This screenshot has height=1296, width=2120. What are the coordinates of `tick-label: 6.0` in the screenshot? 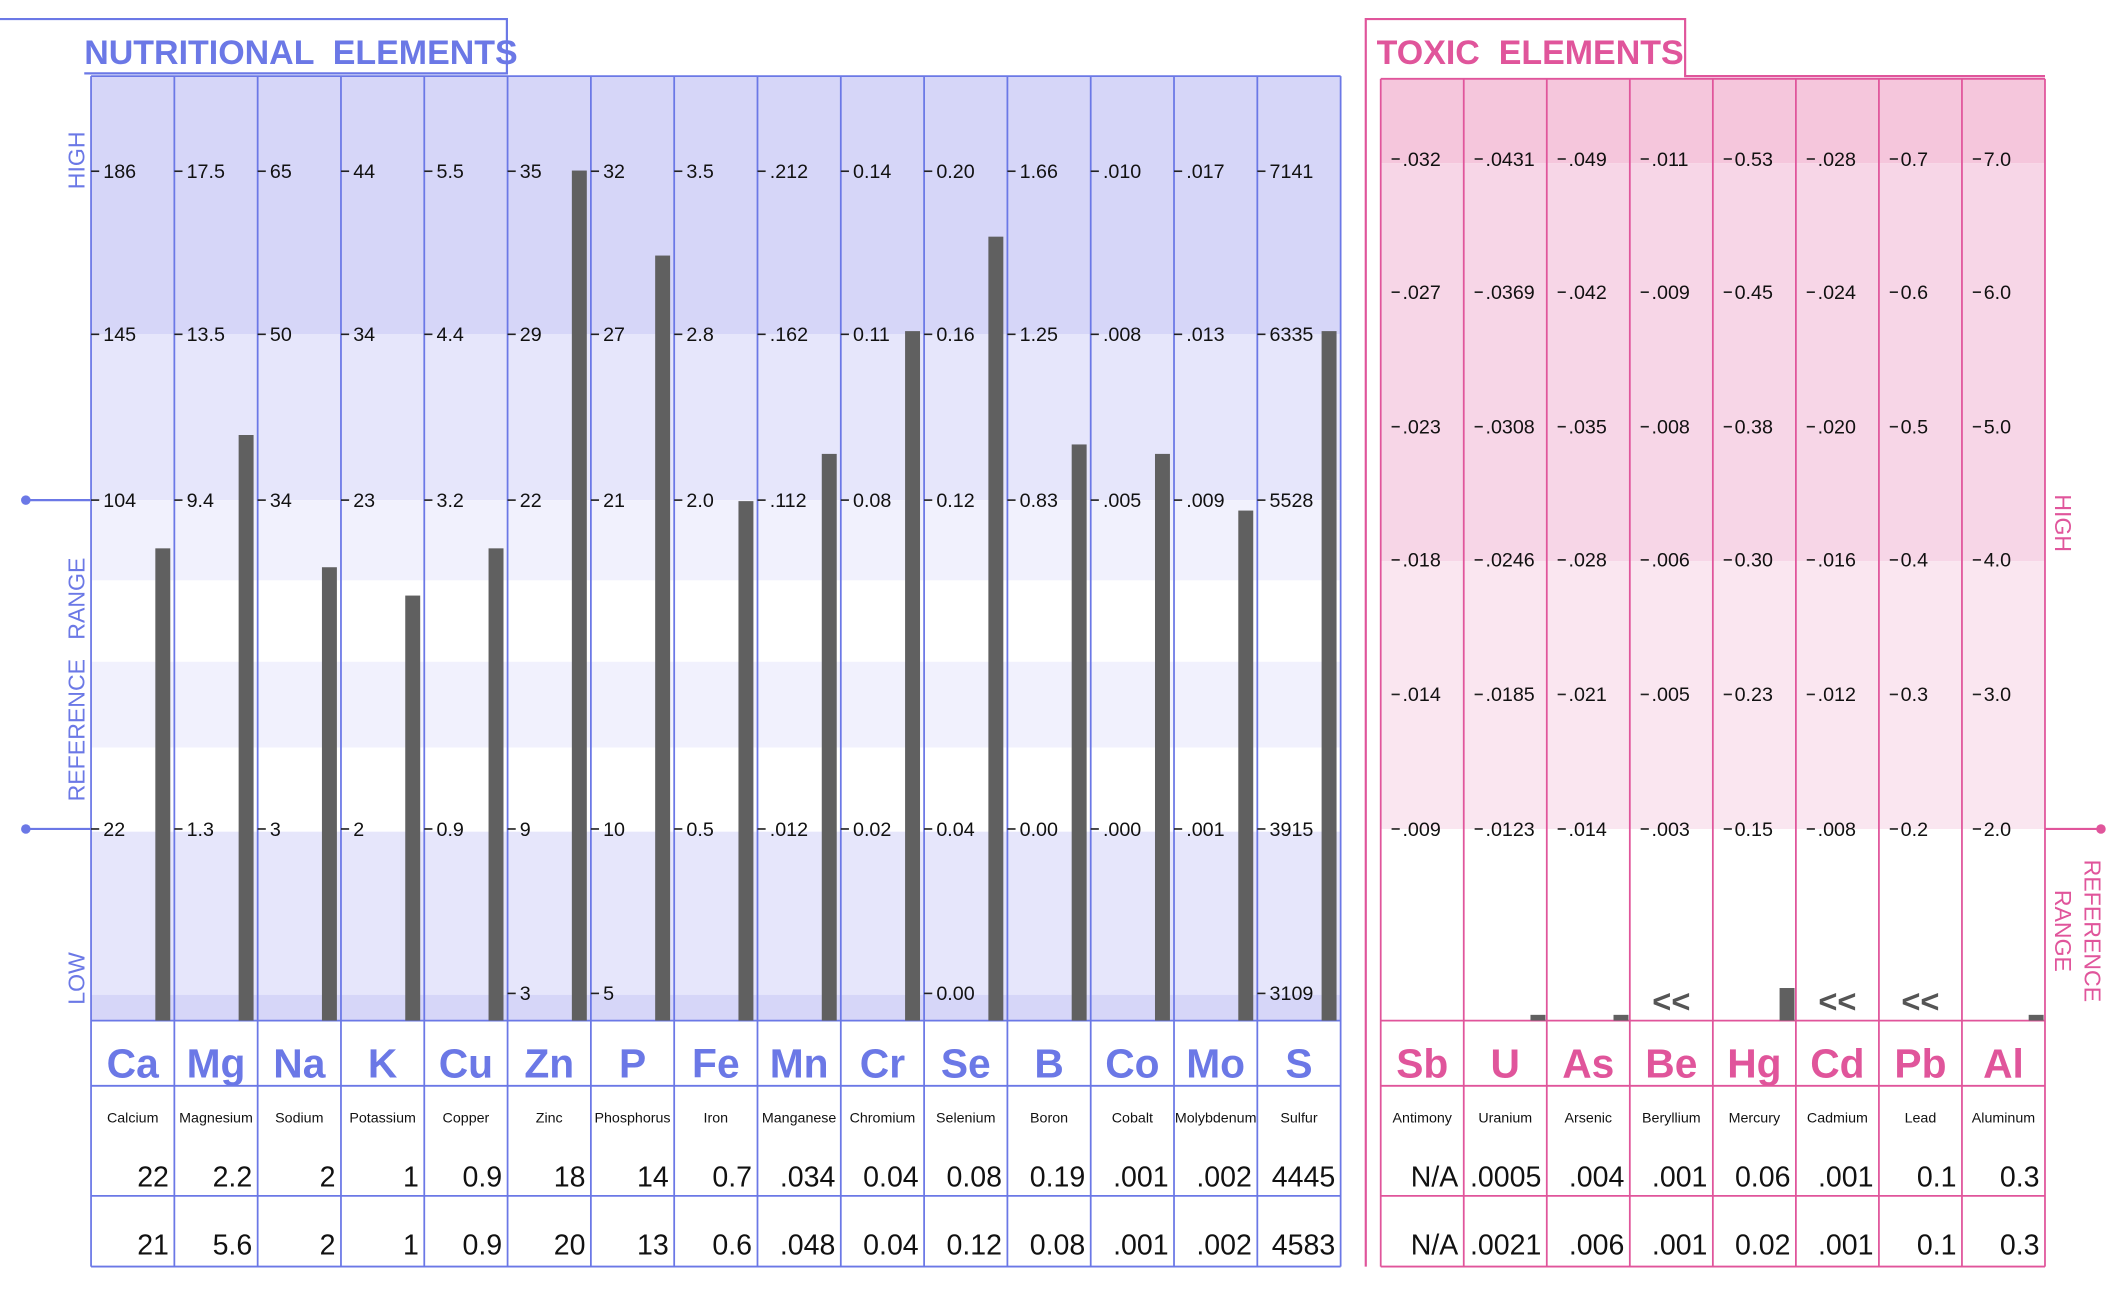 It's located at (1997, 293).